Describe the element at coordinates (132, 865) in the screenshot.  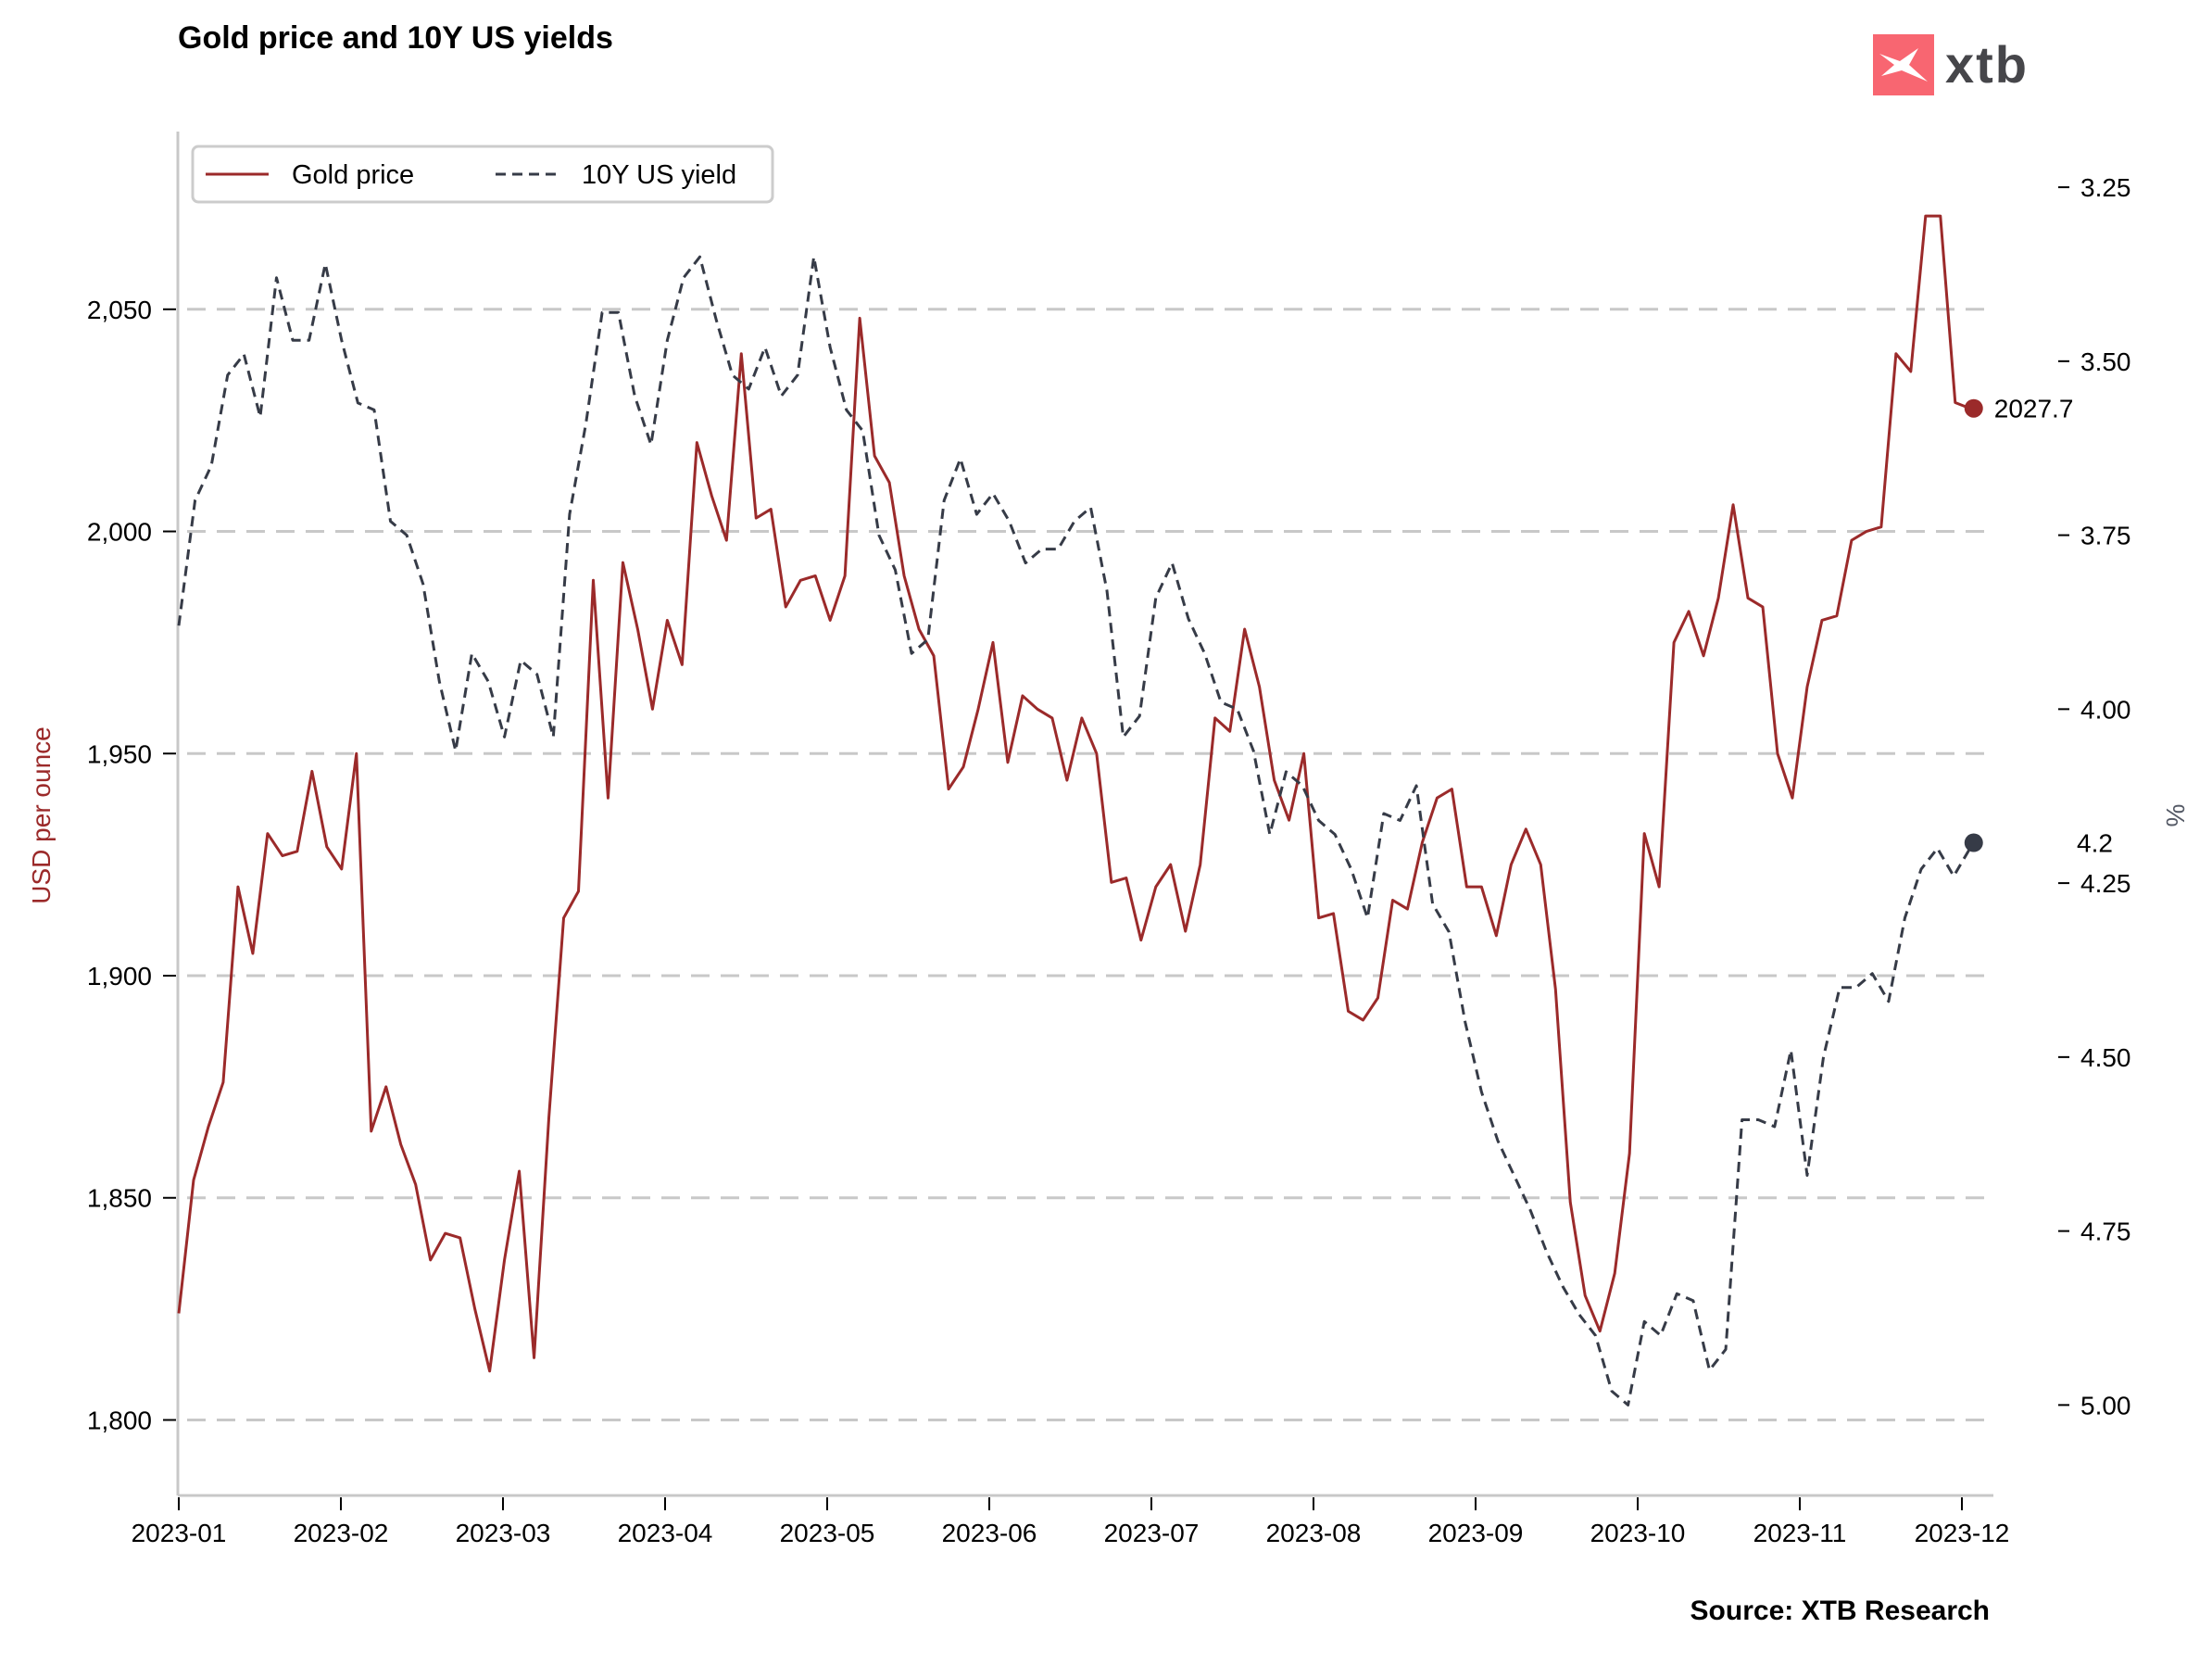
I see `left-y-ticks: 1,800 1,850 1,900 1,950 2,000 2,050` at that location.